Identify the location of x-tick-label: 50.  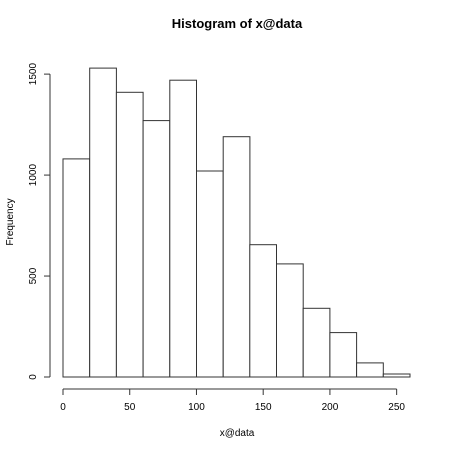
(130, 407).